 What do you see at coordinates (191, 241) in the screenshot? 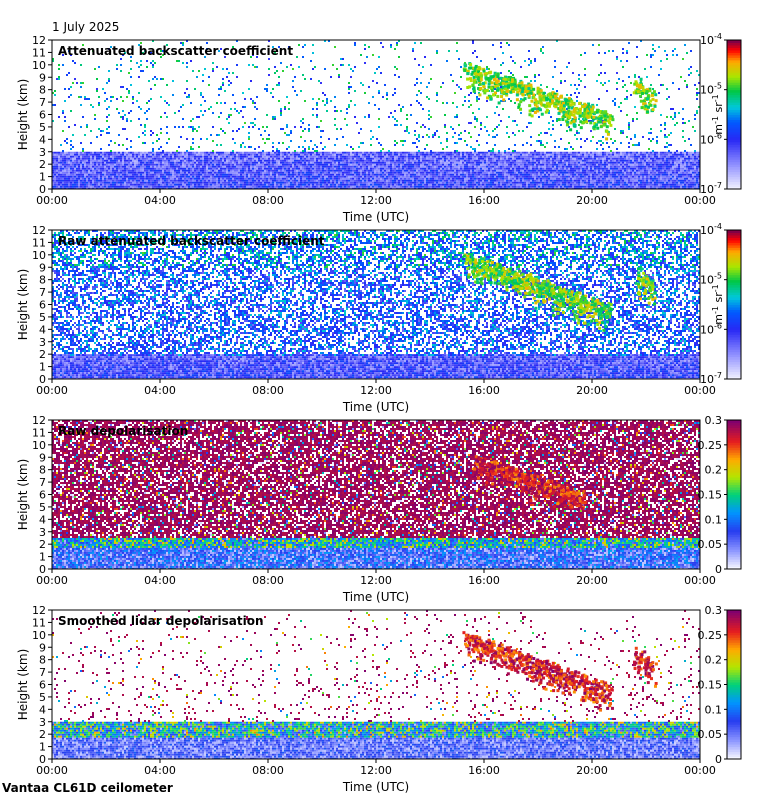
I see `panel-title: Raw attenuated backscatter coefficient` at bounding box center [191, 241].